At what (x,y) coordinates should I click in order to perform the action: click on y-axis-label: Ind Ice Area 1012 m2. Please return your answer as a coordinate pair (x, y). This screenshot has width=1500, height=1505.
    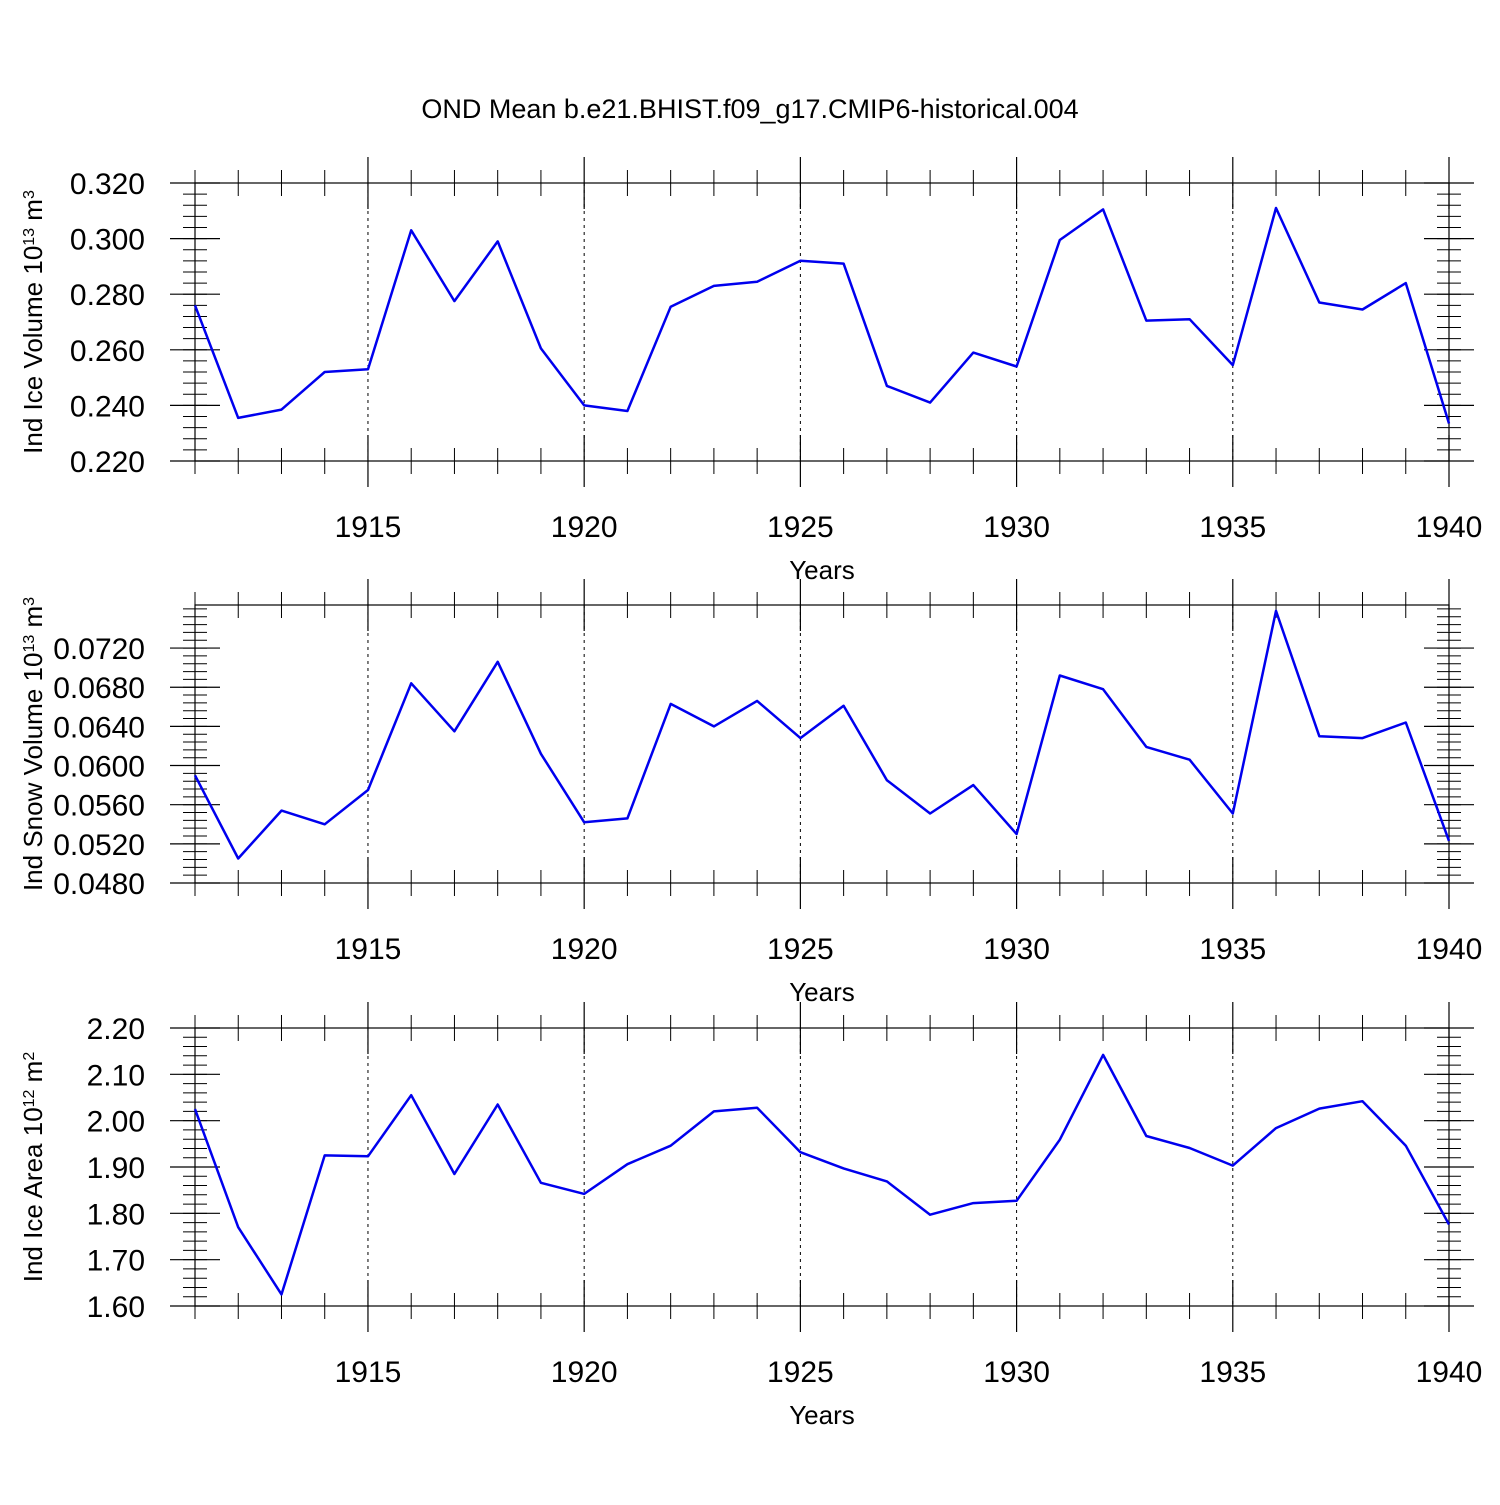
    Looking at the image, I should click on (33, 1167).